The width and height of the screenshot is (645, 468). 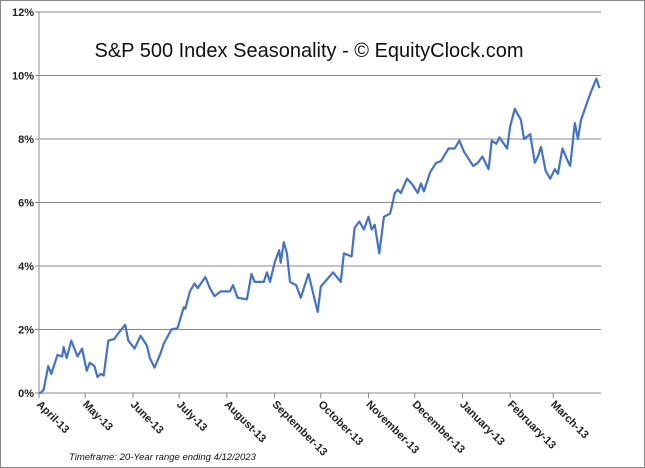 What do you see at coordinates (26, 331) in the screenshot?
I see `y-tick-label: 2%` at bounding box center [26, 331].